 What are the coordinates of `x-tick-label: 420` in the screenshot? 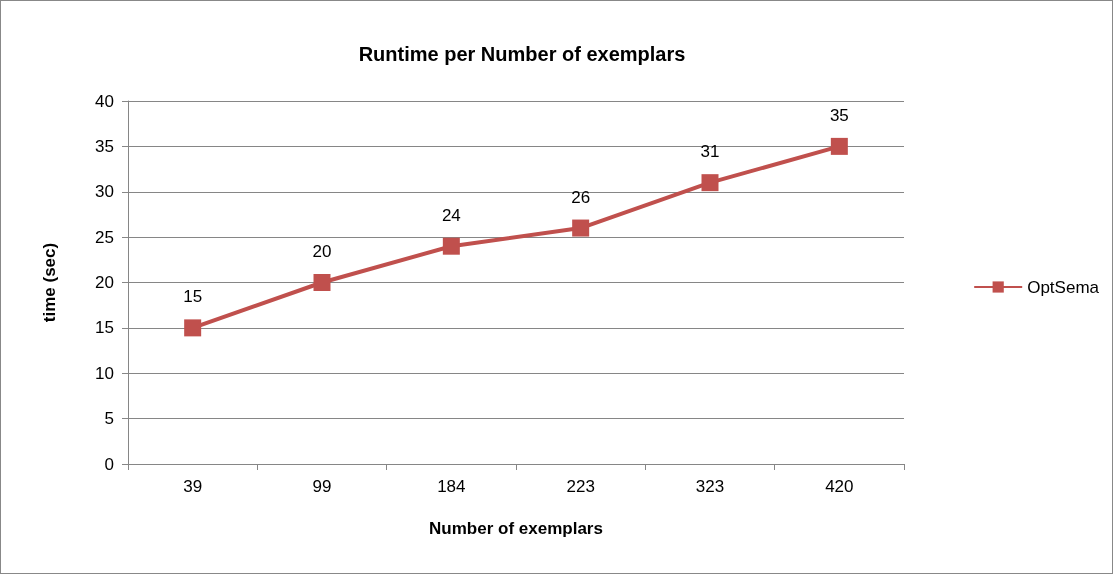 It's located at (839, 486).